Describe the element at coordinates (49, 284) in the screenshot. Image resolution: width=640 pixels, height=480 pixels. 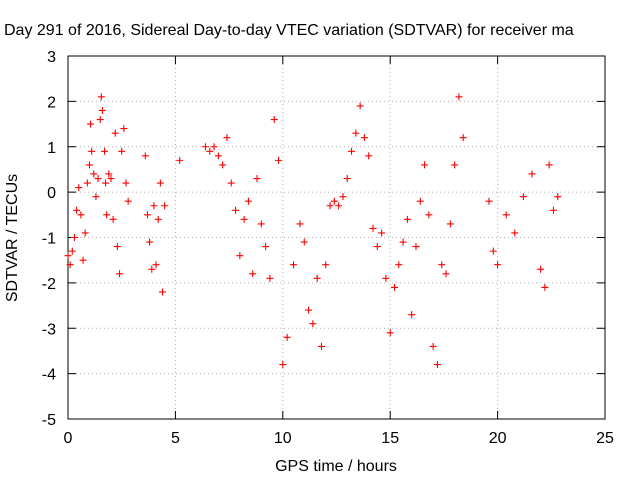
I see `y-tick-label: -2` at that location.